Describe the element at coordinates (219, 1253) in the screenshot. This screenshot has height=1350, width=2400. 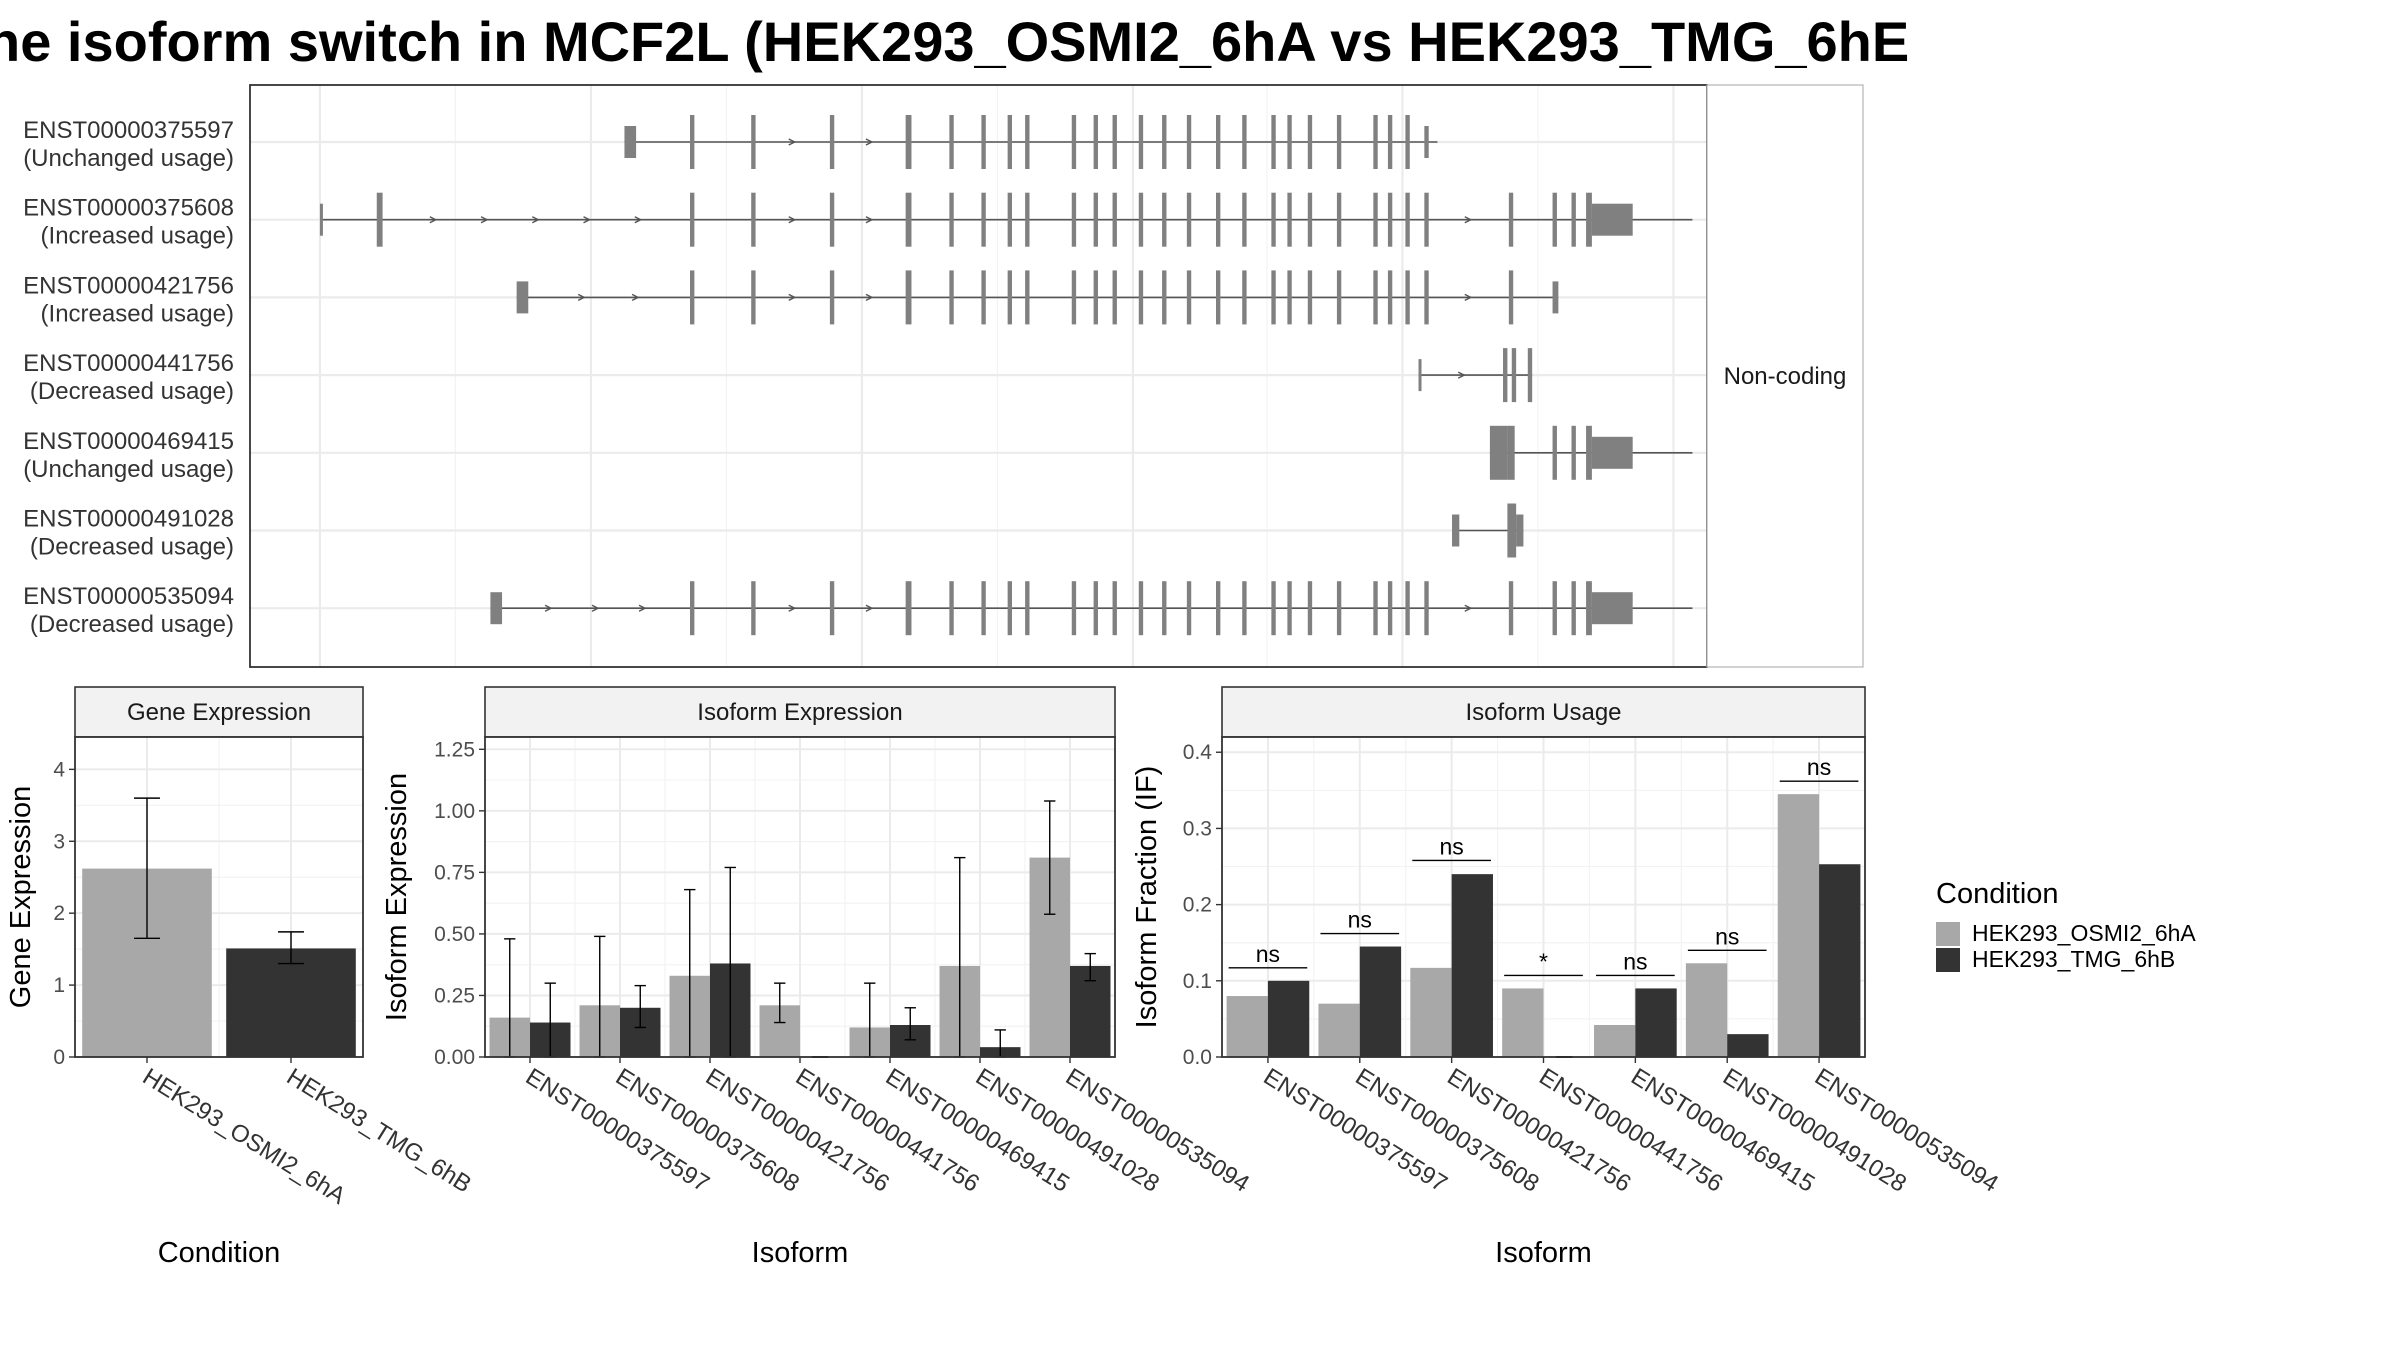
I see `x-axis-title: Condition` at that location.